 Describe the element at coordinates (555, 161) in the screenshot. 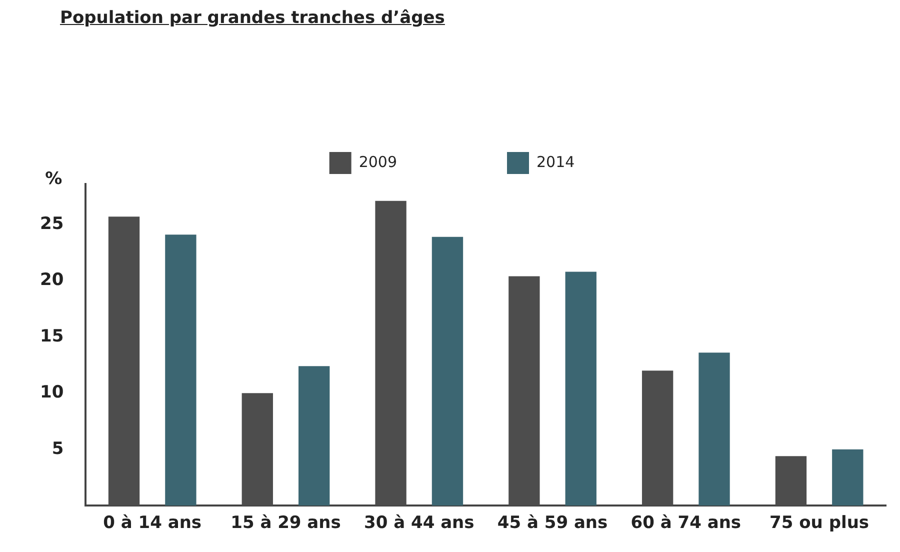

I see `legend-label: 2014` at that location.